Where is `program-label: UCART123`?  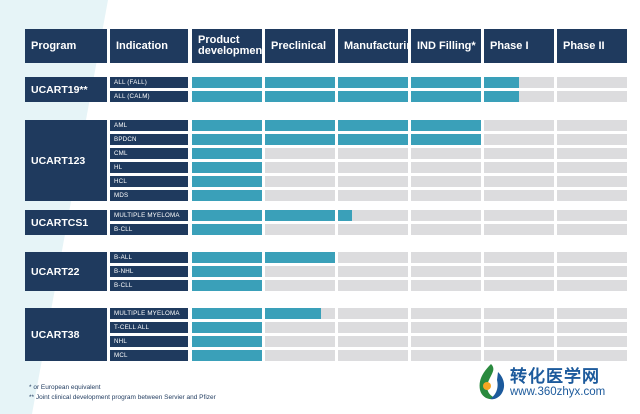 program-label: UCART123 is located at coordinates (66, 160).